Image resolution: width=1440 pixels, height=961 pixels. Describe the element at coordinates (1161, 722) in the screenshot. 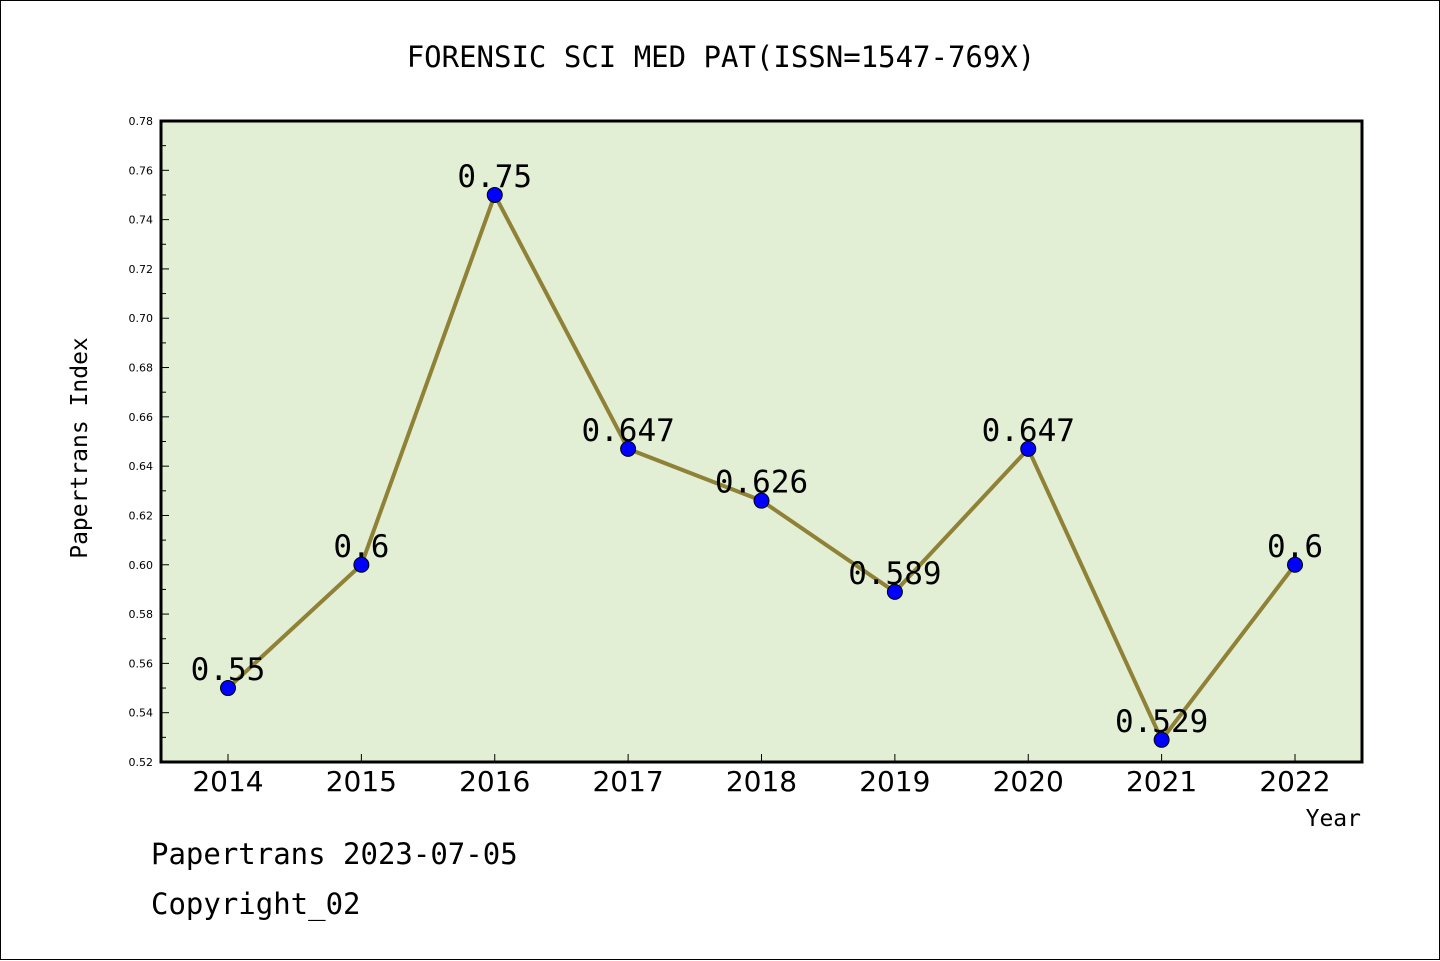

I see `data-label: 0.529` at that location.